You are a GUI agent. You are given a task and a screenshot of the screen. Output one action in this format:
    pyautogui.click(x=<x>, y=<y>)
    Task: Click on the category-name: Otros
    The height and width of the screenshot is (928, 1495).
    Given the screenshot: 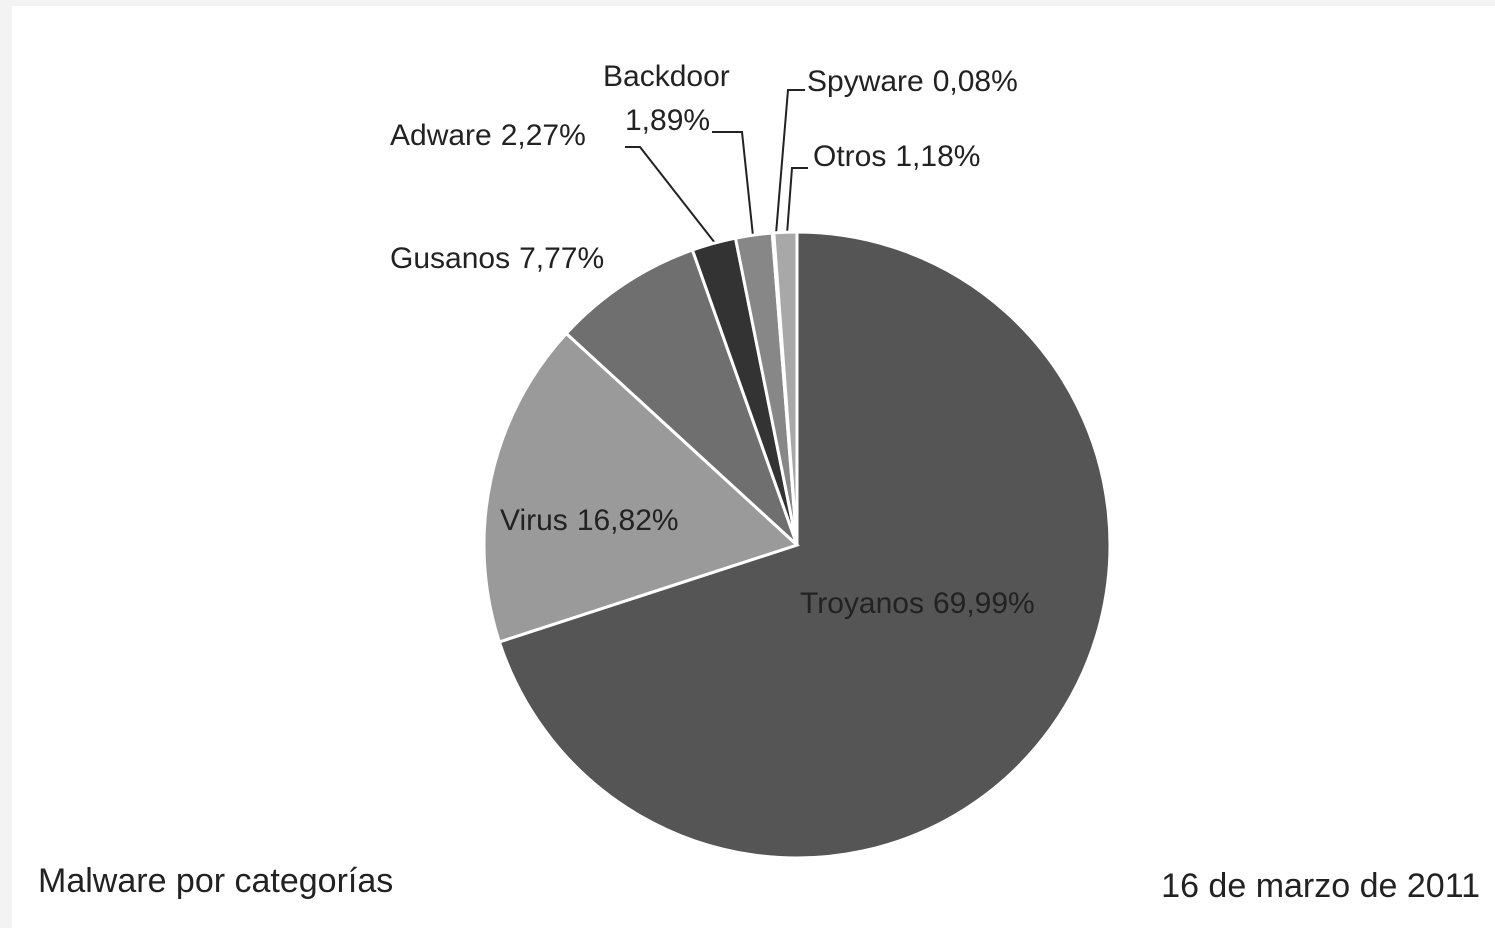 What is the action you would take?
    pyautogui.click(x=849, y=156)
    